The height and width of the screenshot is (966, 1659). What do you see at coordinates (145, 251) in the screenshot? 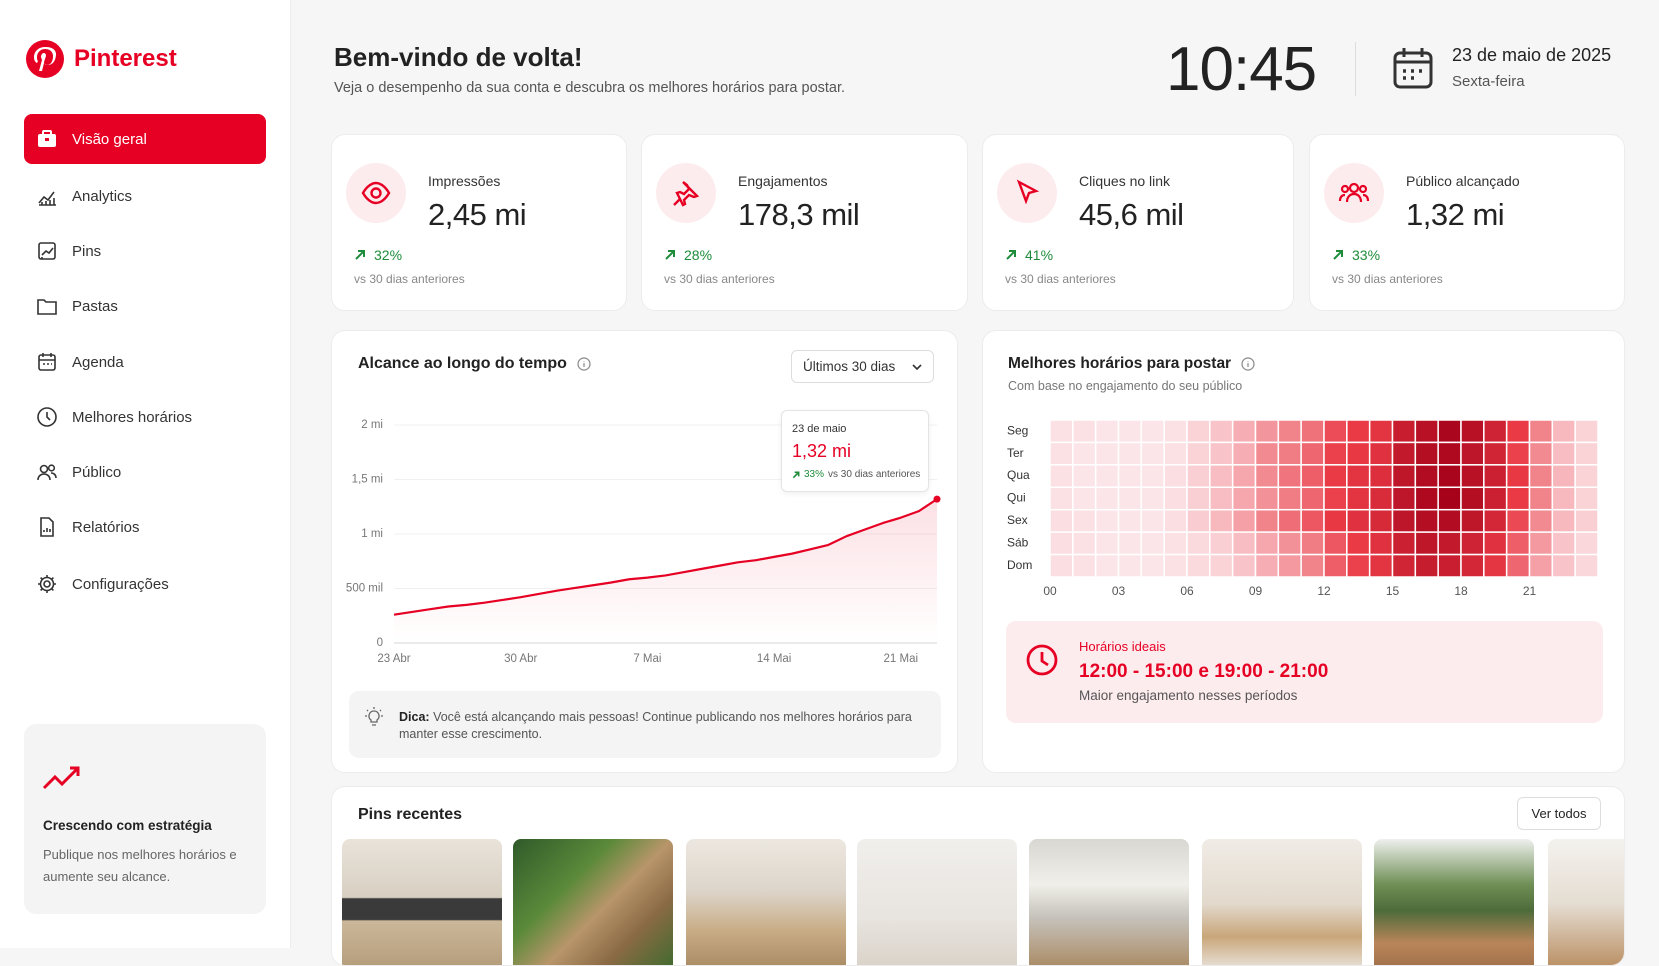
I see `nav-item: Pins` at bounding box center [145, 251].